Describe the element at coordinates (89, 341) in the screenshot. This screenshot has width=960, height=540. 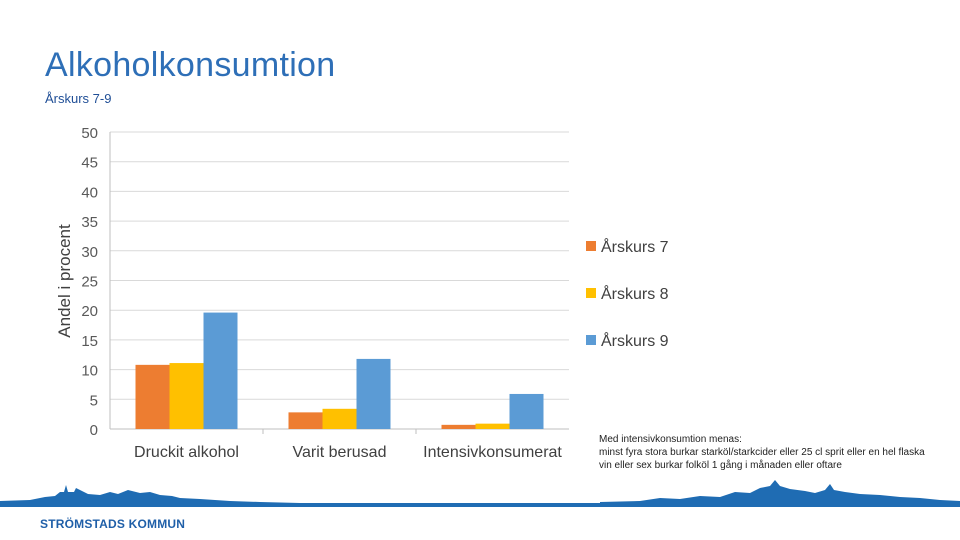
I see `y-tick-label: 15` at that location.